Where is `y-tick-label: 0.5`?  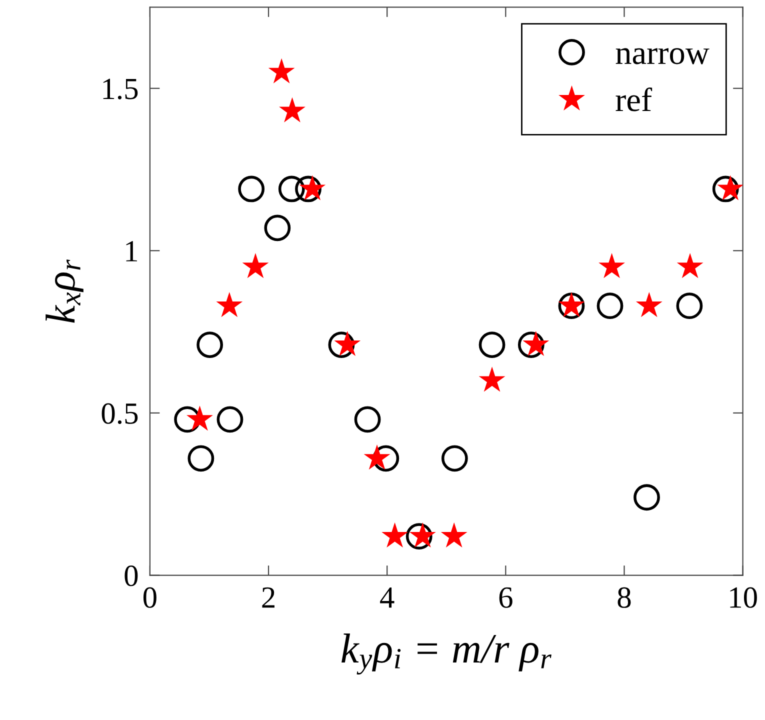 y-tick-label: 0.5 is located at coordinates (120, 413).